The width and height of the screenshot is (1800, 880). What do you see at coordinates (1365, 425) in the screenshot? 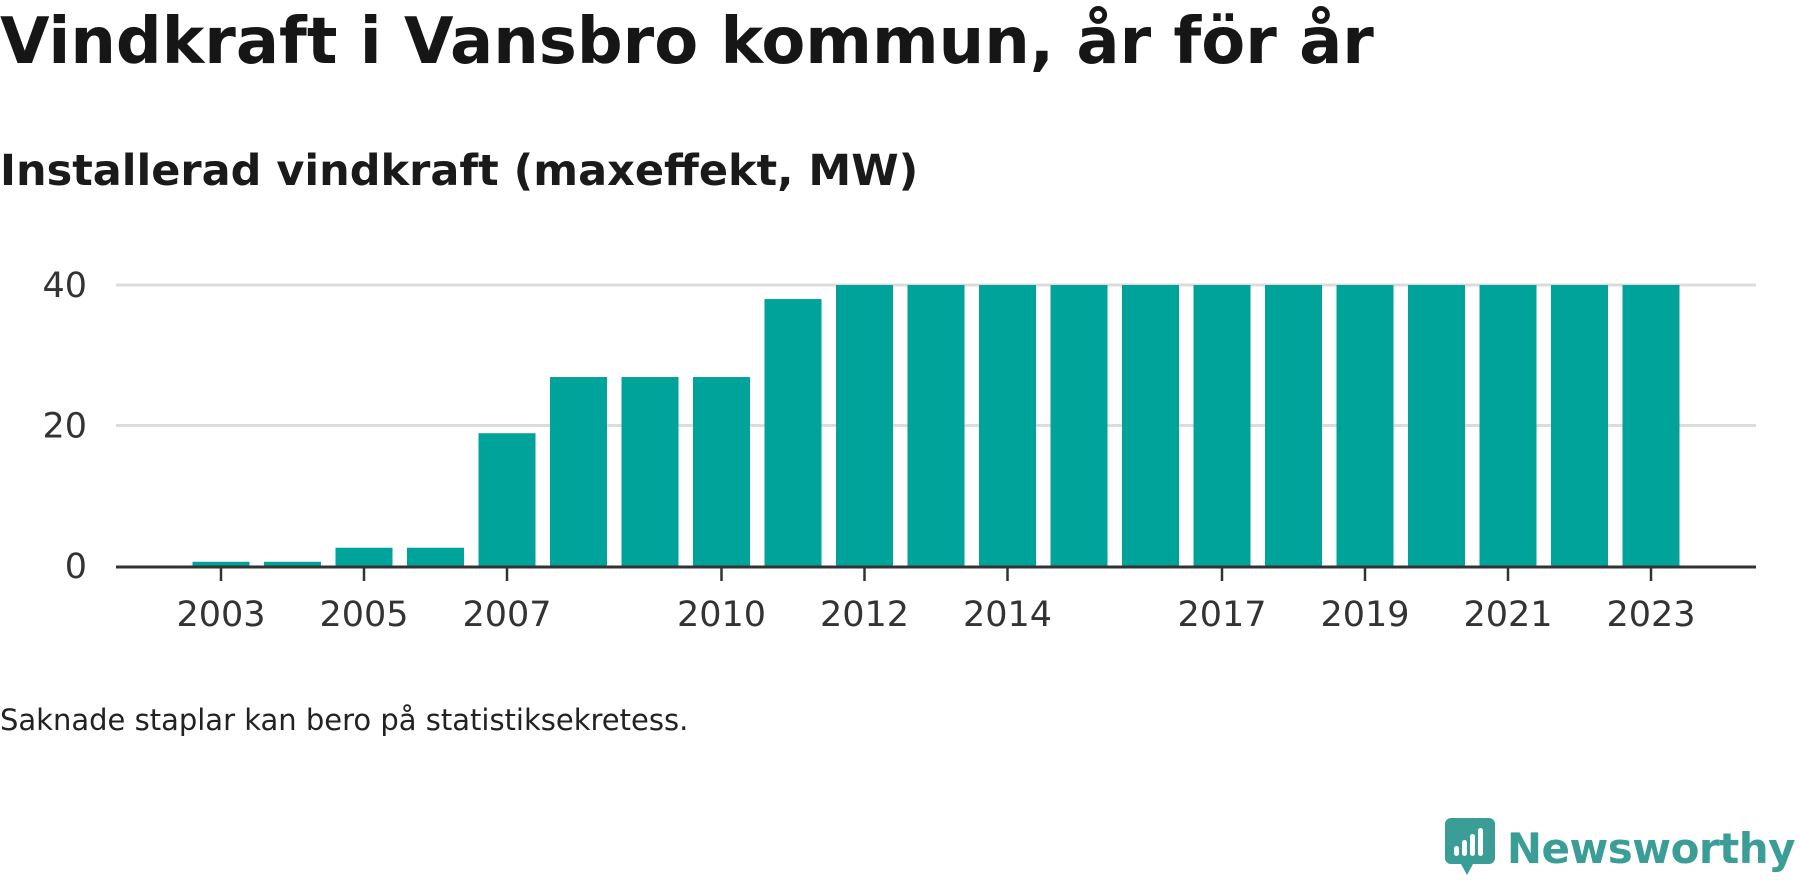
I see `bar-2019` at bounding box center [1365, 425].